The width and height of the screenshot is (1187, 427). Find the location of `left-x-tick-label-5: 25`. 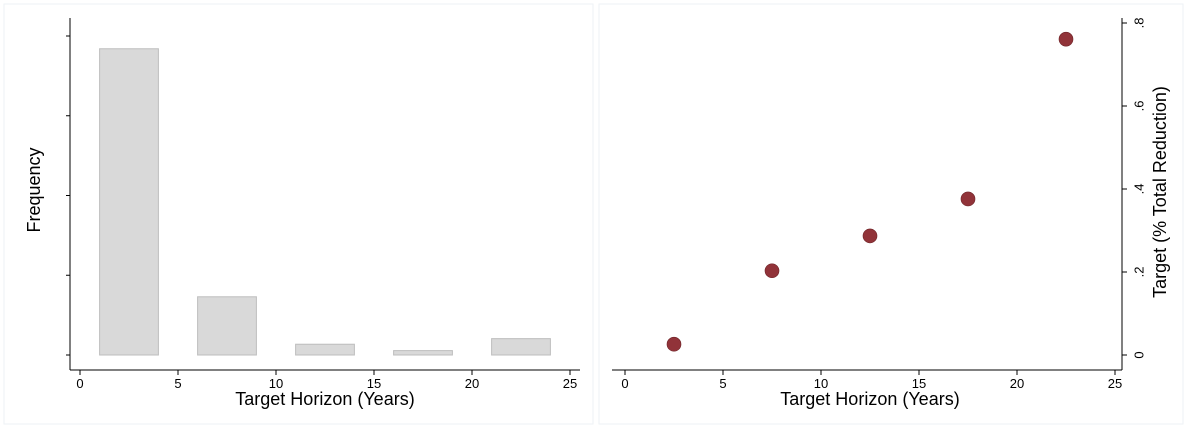

left-x-tick-label-5: 25 is located at coordinates (570, 383).